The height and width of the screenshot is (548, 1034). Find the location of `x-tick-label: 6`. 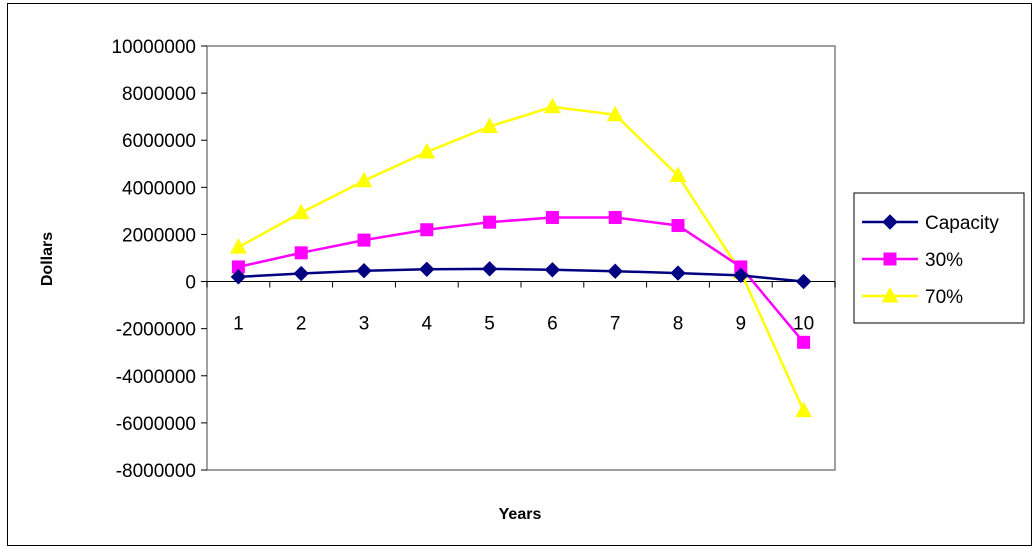

x-tick-label: 6 is located at coordinates (552, 324).